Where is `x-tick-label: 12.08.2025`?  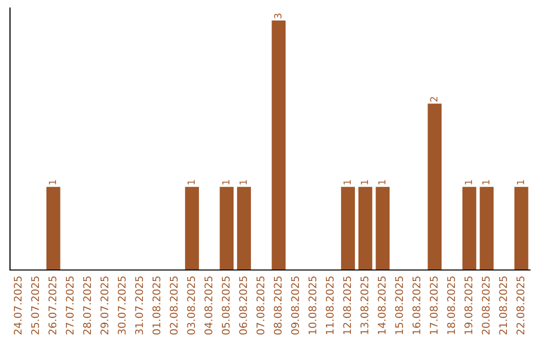
x-tick-label: 12.08.2025 is located at coordinates (347, 305).